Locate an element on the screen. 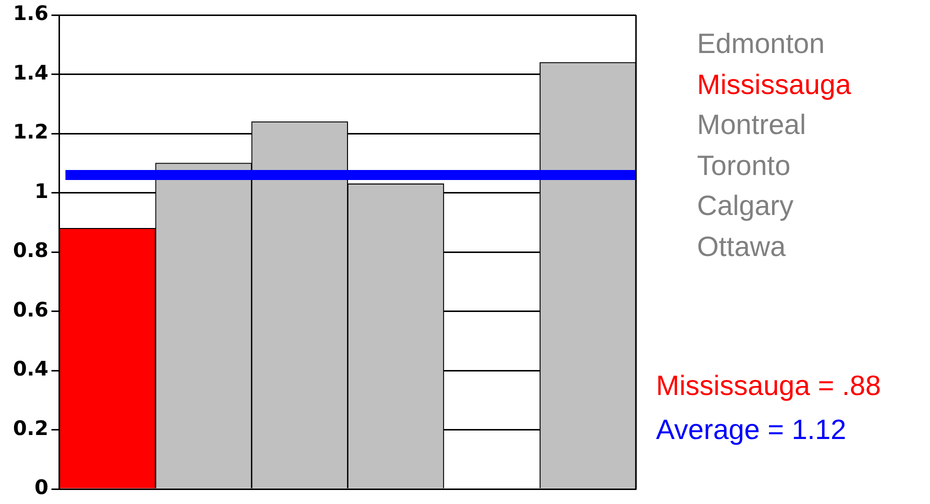 This screenshot has height=504, width=930. text: Mississauga = .88 is located at coordinates (768, 386).